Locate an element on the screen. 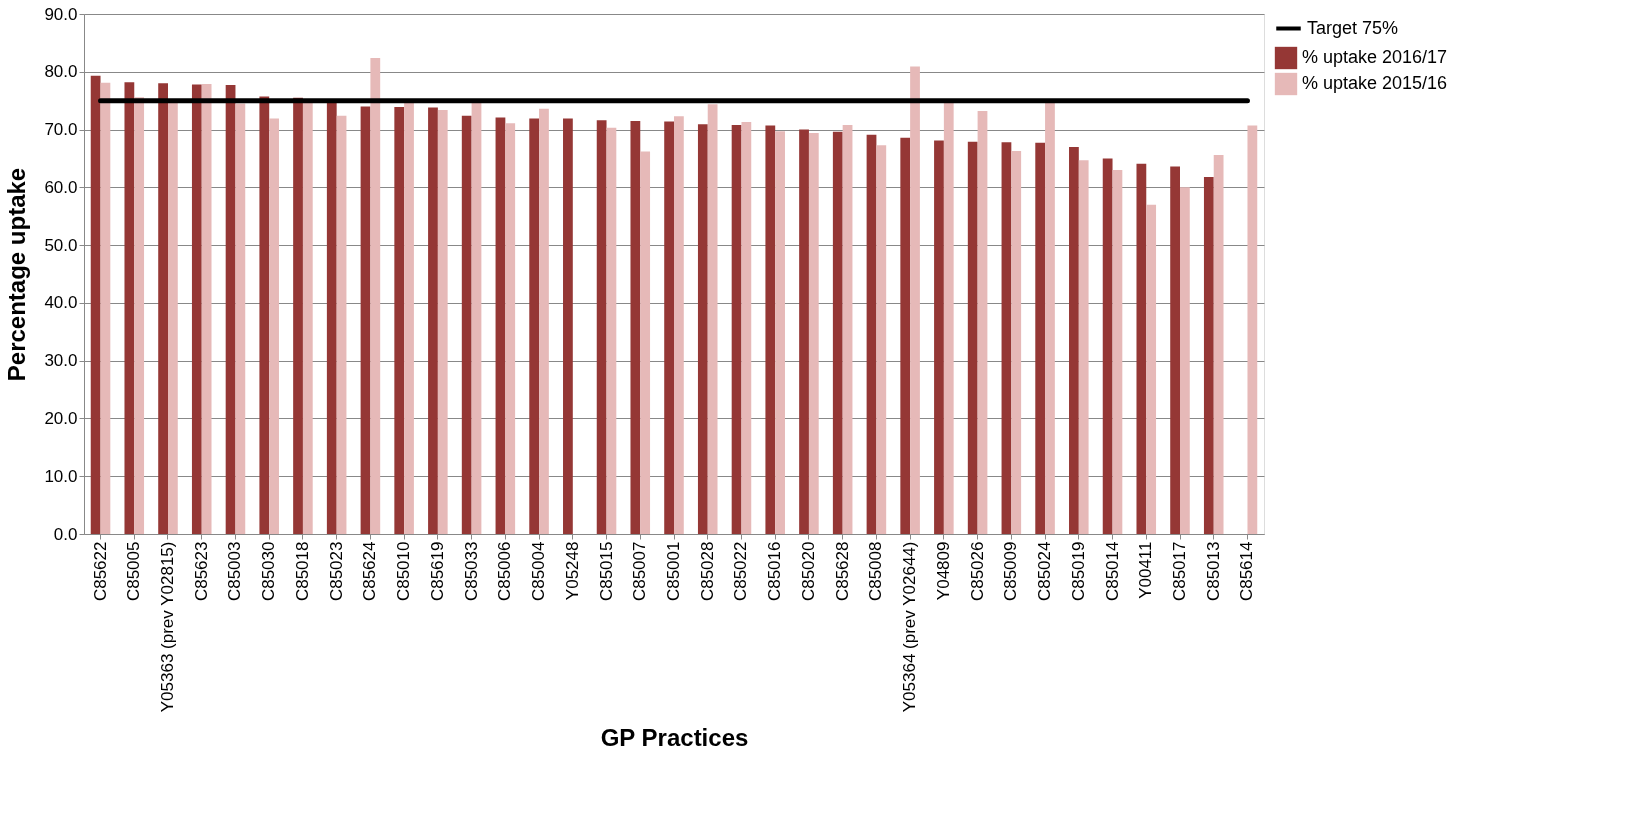 The image size is (1646, 816). x-tick-label: Y05364 (prev Y02644) is located at coordinates (910, 627).